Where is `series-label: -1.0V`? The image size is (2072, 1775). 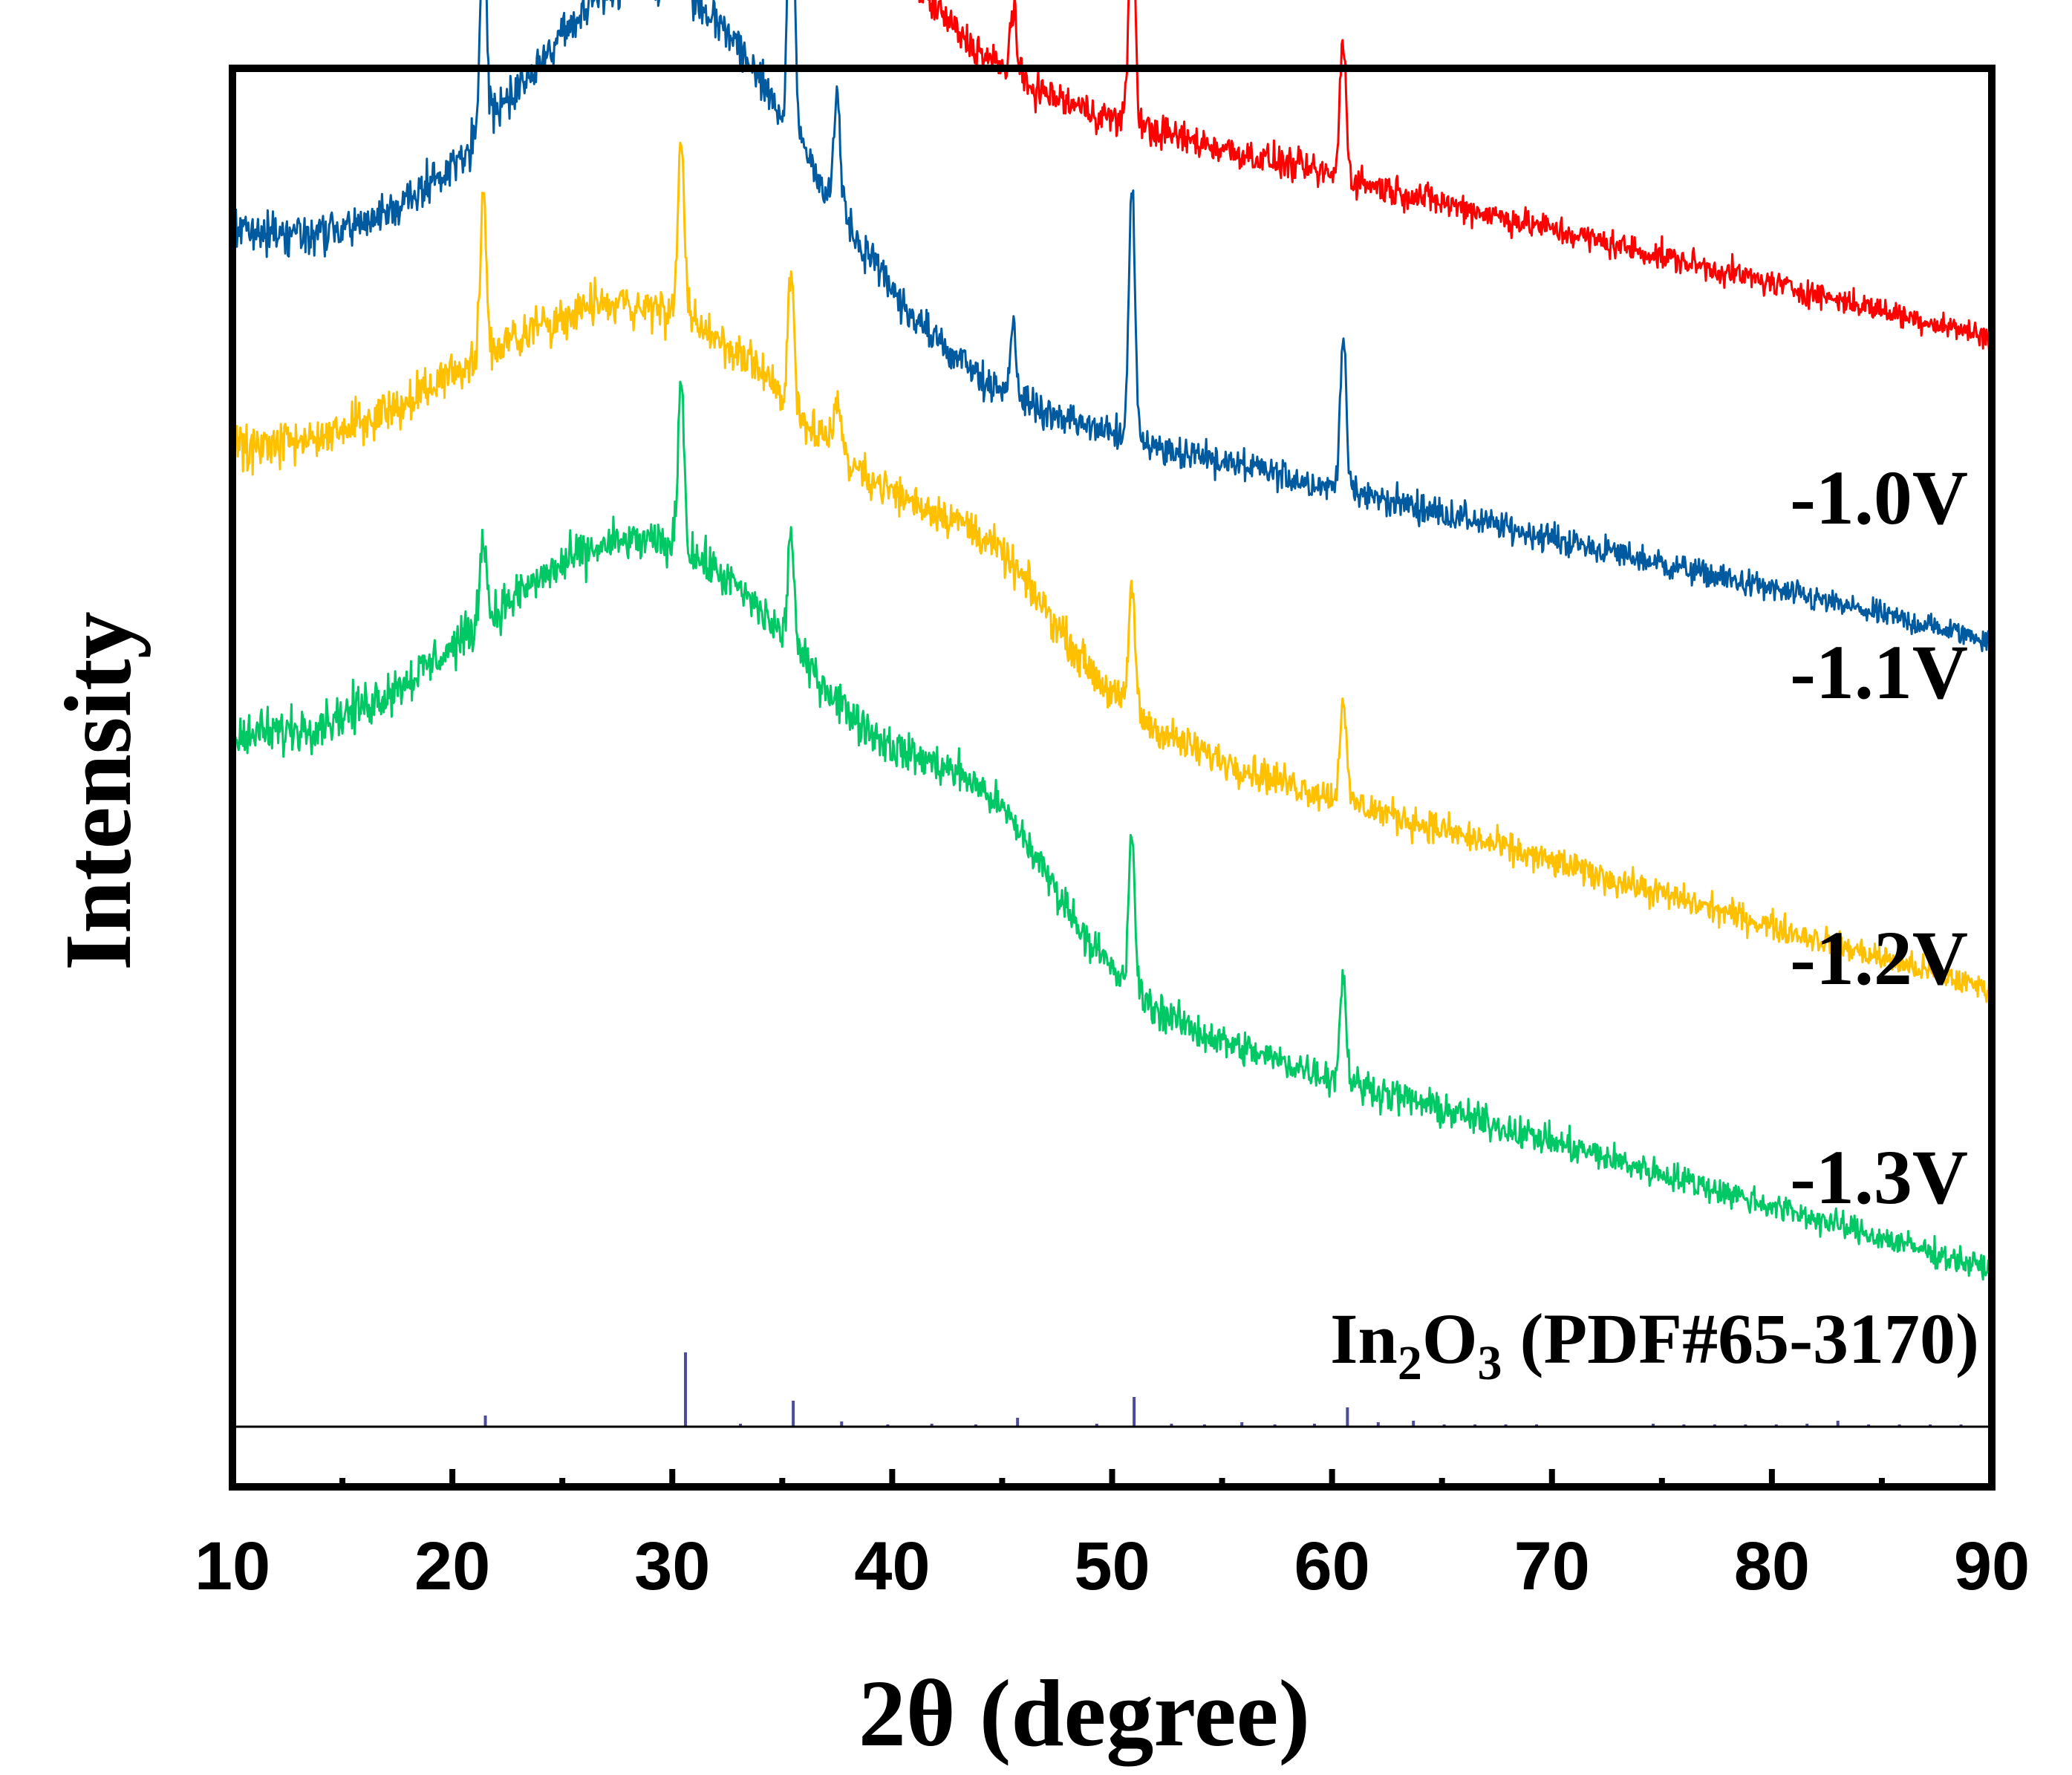 series-label: -1.0V is located at coordinates (1879, 498).